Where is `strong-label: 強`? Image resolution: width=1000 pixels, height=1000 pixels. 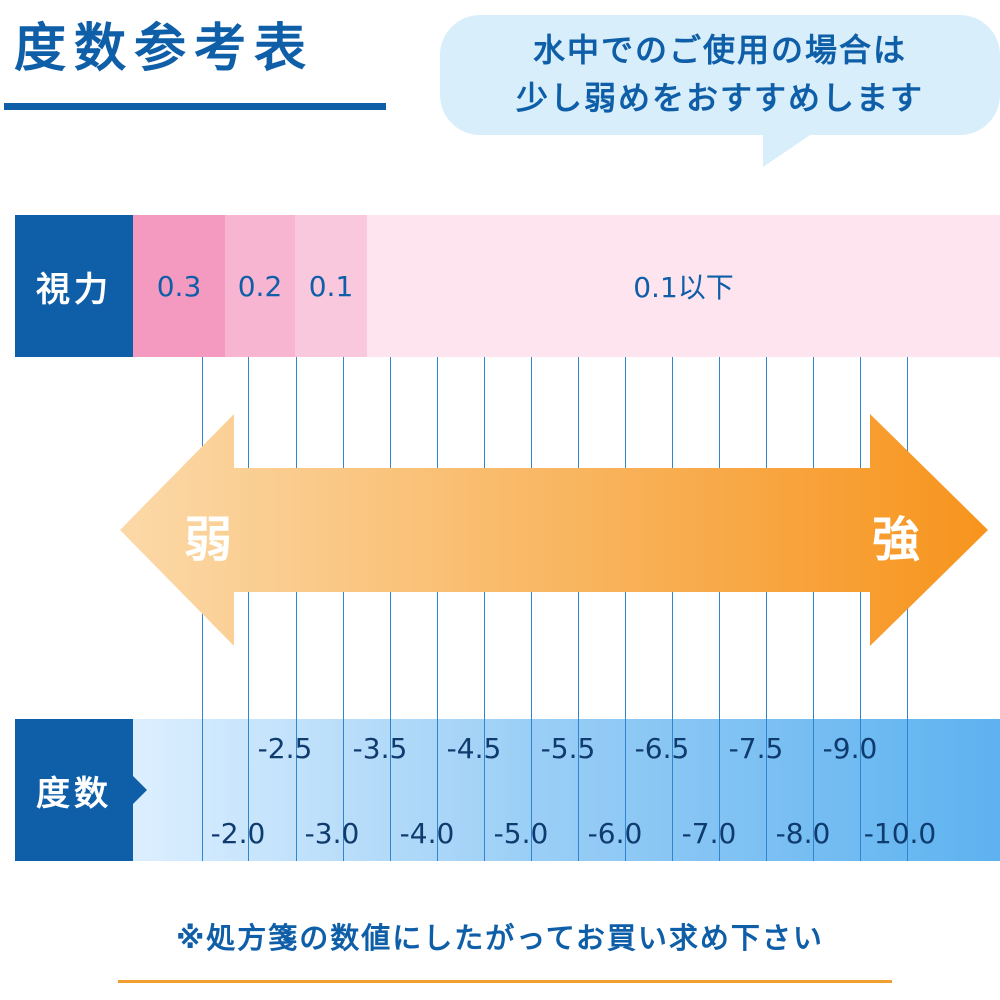
strong-label: 強 is located at coordinates (896, 540).